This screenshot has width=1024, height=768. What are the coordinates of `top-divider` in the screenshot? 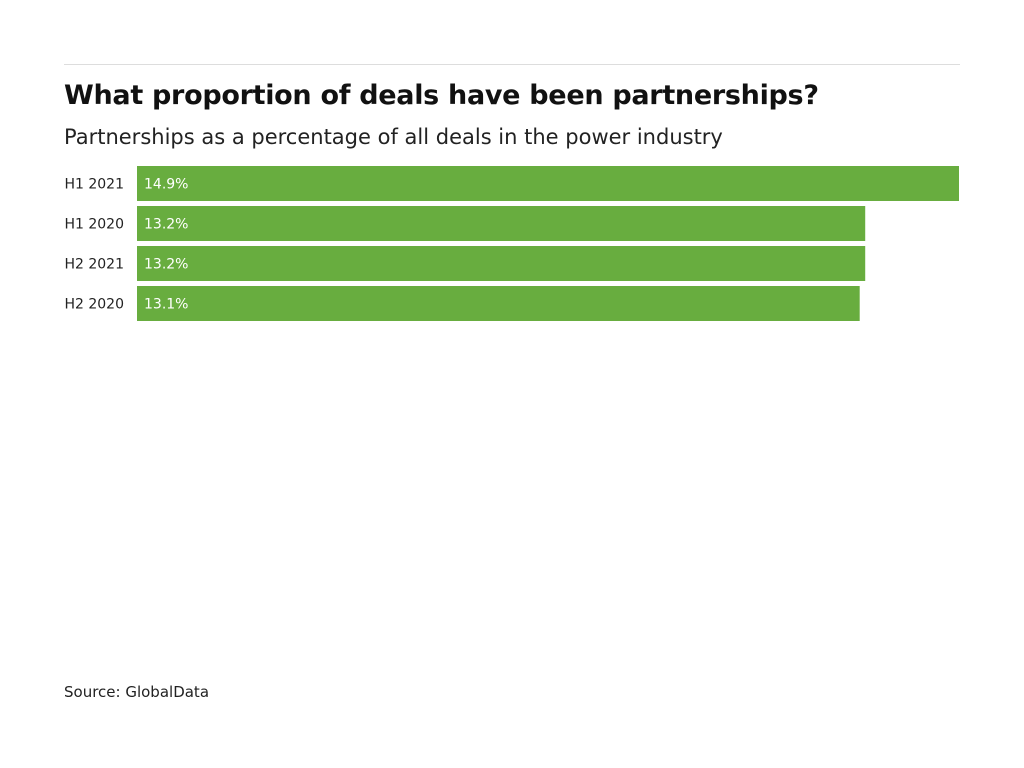 It's located at (512, 64).